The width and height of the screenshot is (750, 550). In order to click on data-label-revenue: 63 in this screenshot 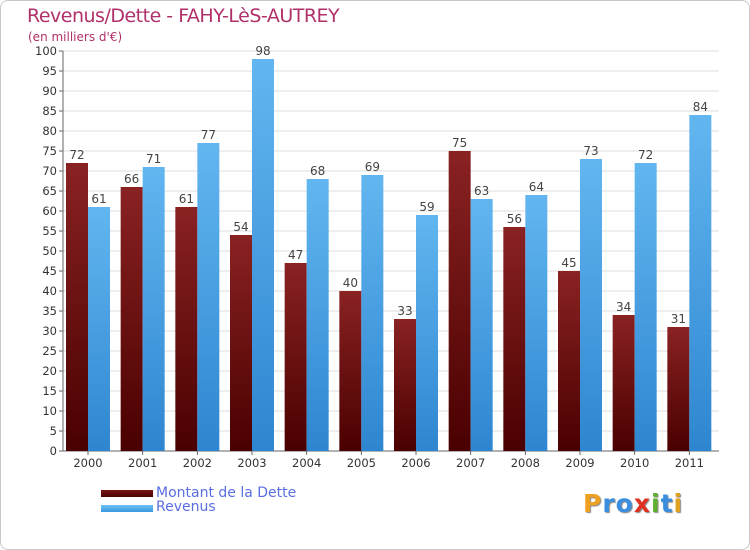, I will do `click(481, 191)`.